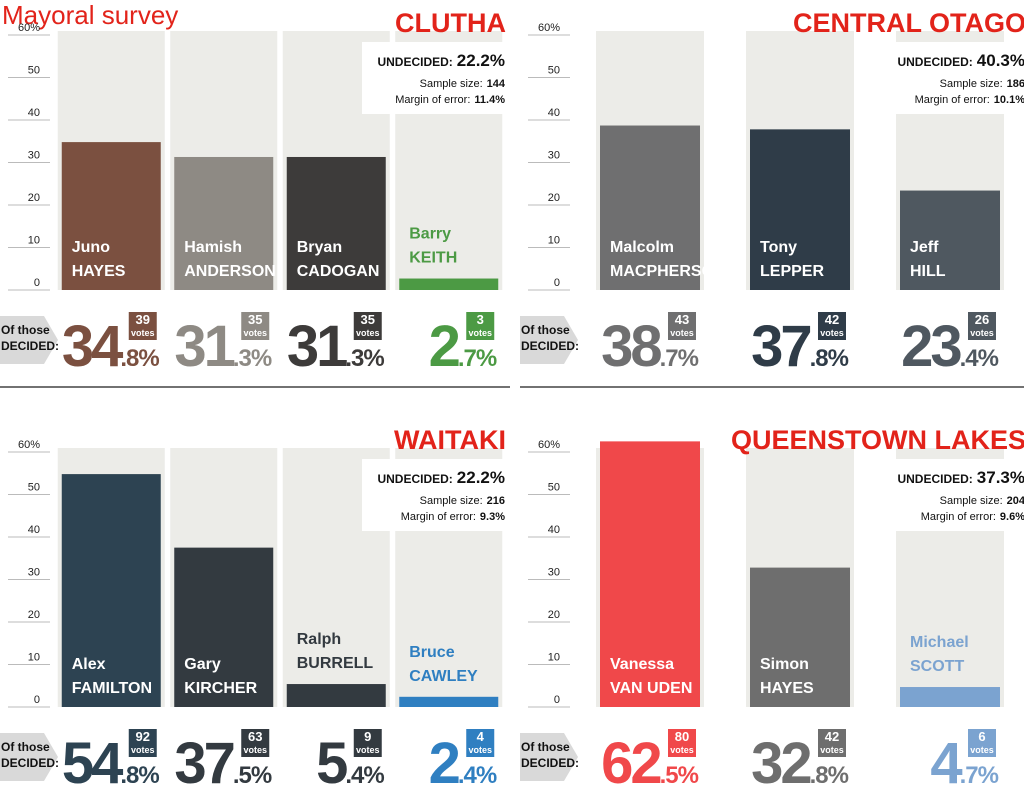 The image size is (1024, 794). What do you see at coordinates (832, 736) in the screenshot?
I see `votes-count: 42` at bounding box center [832, 736].